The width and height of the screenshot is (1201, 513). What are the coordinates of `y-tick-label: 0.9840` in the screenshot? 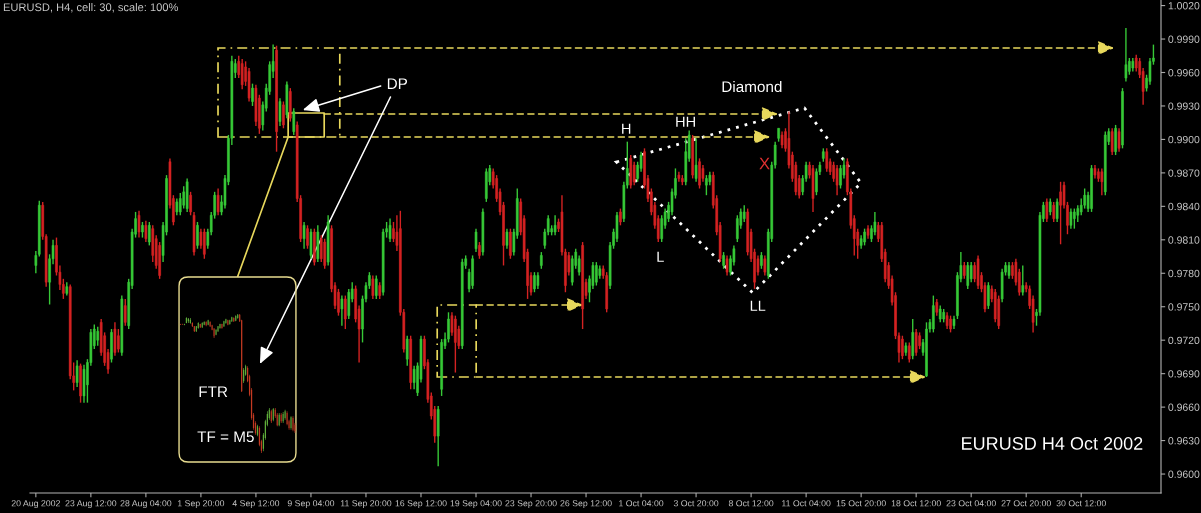 It's located at (1184, 206).